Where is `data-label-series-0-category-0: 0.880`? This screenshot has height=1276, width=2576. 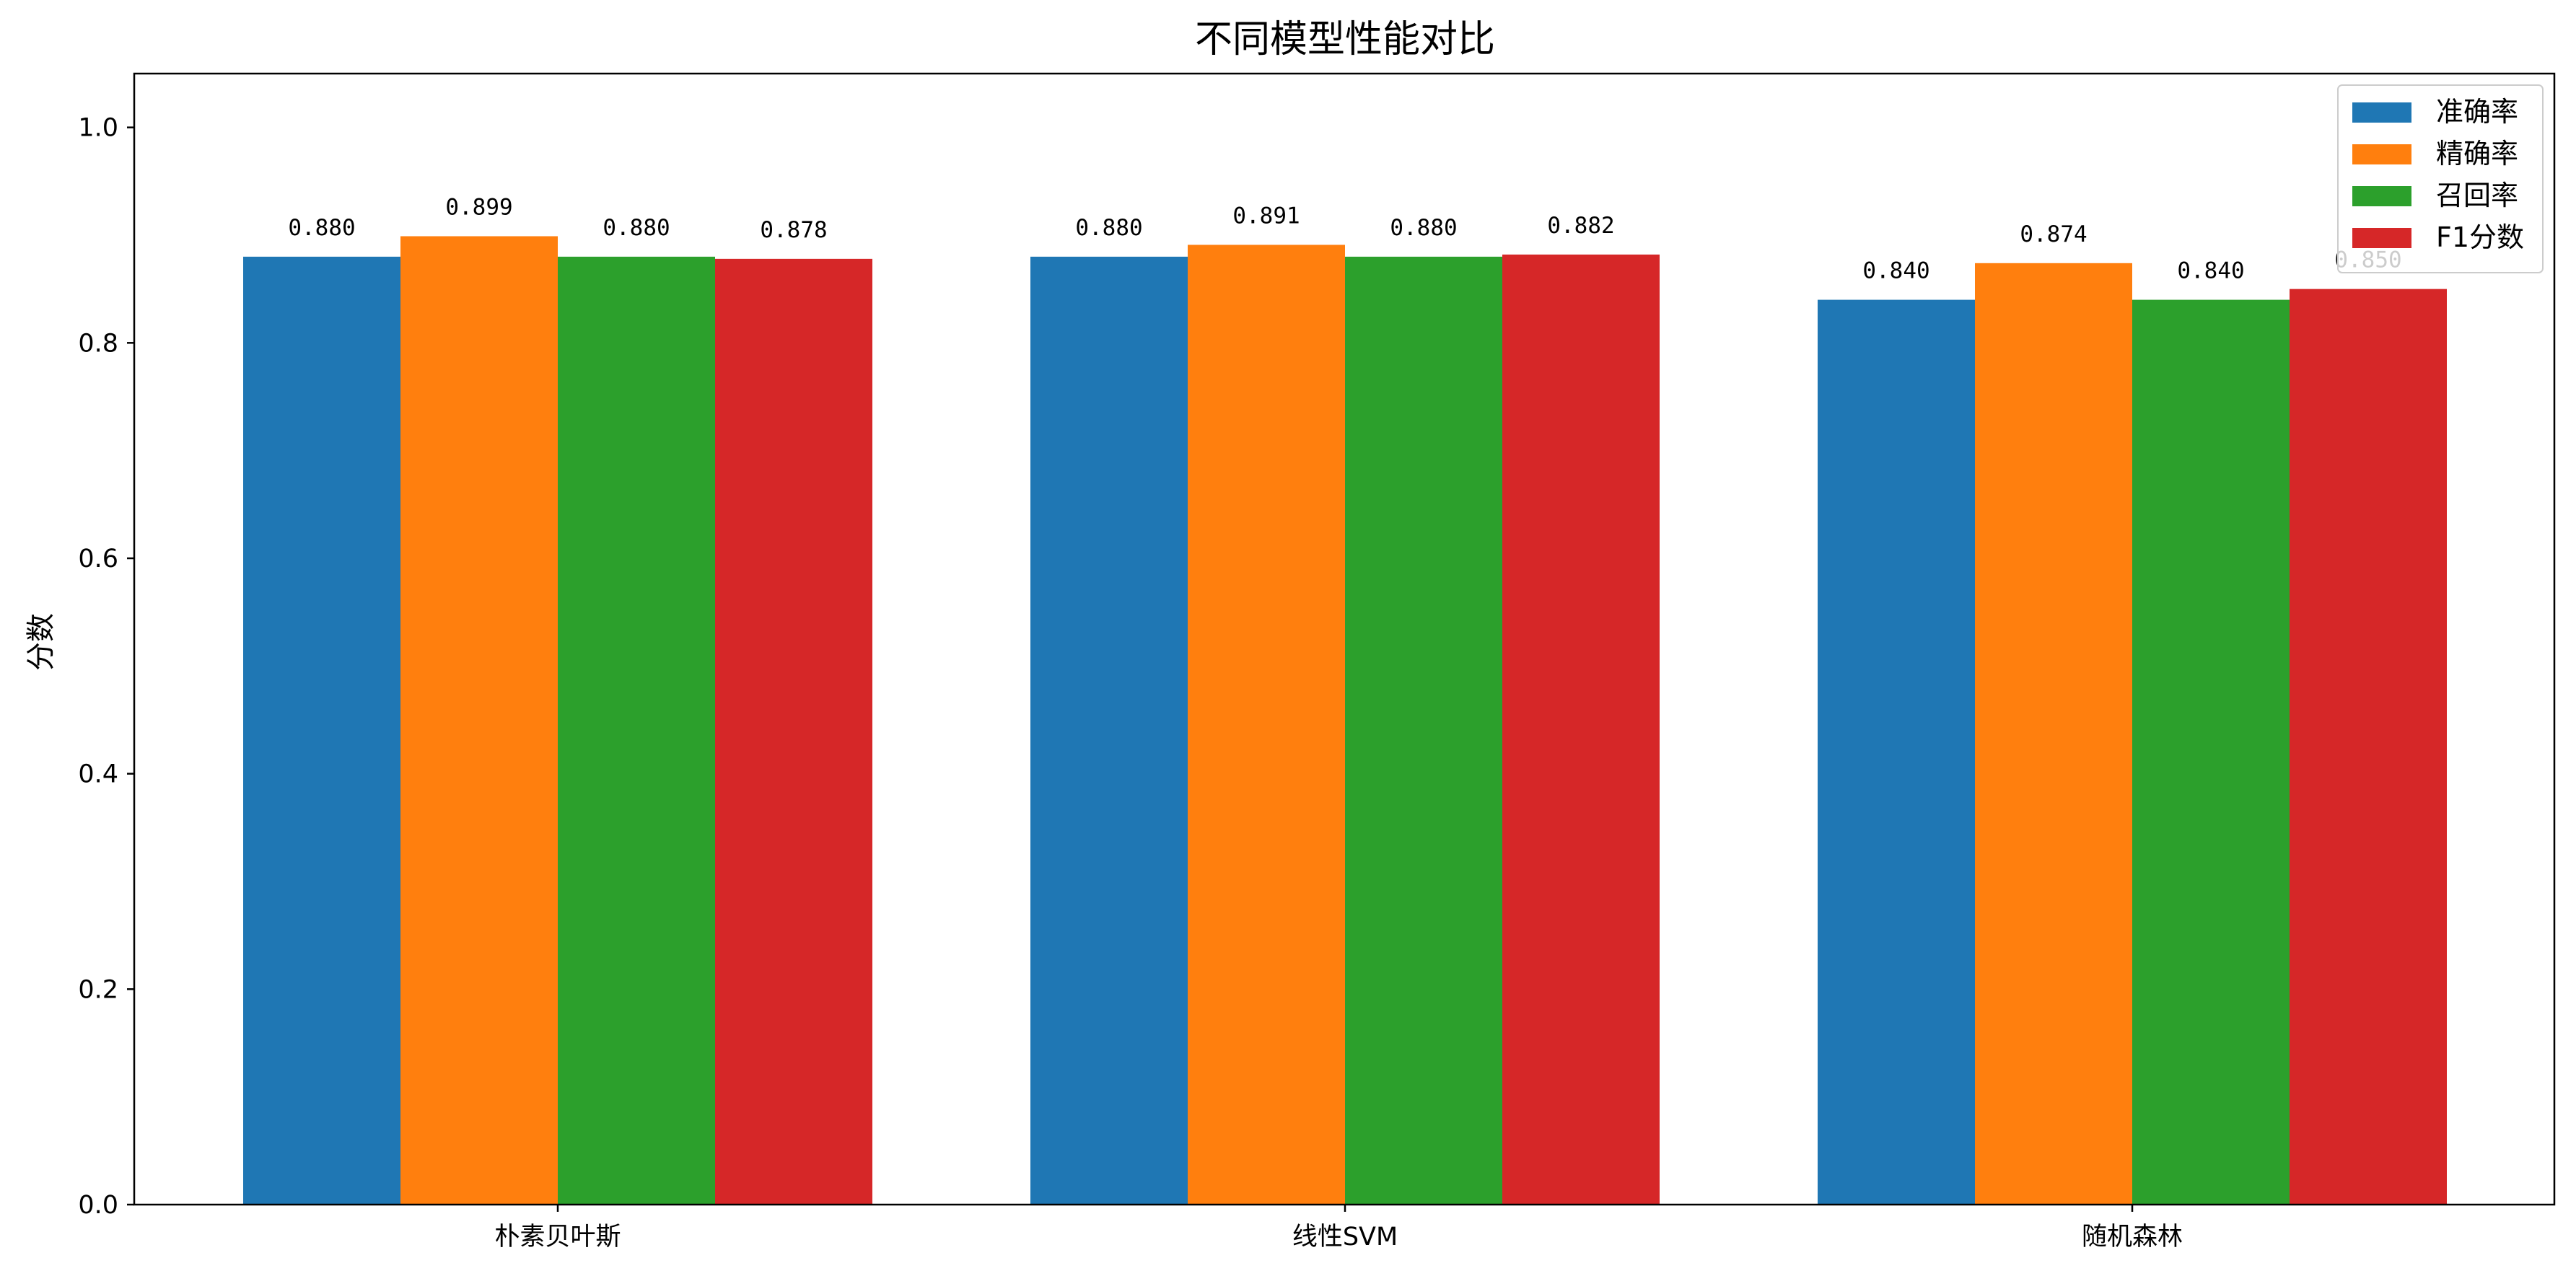 data-label-series-0-category-0: 0.880 is located at coordinates (321, 228).